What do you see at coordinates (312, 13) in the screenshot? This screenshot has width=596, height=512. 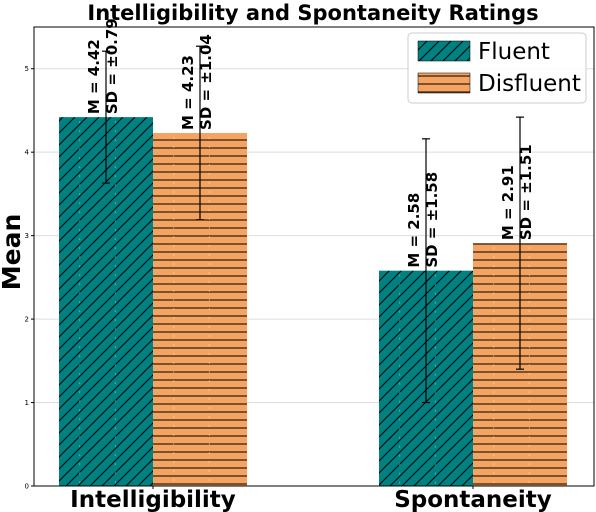 I see `chart-title: Intelligibility and Spontaneity Ratings` at bounding box center [312, 13].